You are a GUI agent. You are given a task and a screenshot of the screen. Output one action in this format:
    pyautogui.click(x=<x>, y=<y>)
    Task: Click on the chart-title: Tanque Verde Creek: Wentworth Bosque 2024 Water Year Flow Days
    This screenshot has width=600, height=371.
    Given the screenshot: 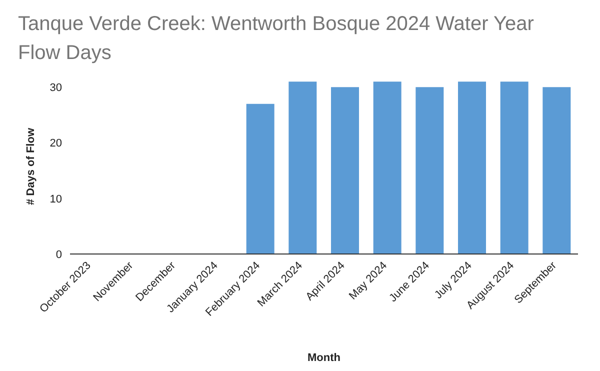 What is the action you would take?
    pyautogui.click(x=276, y=39)
    